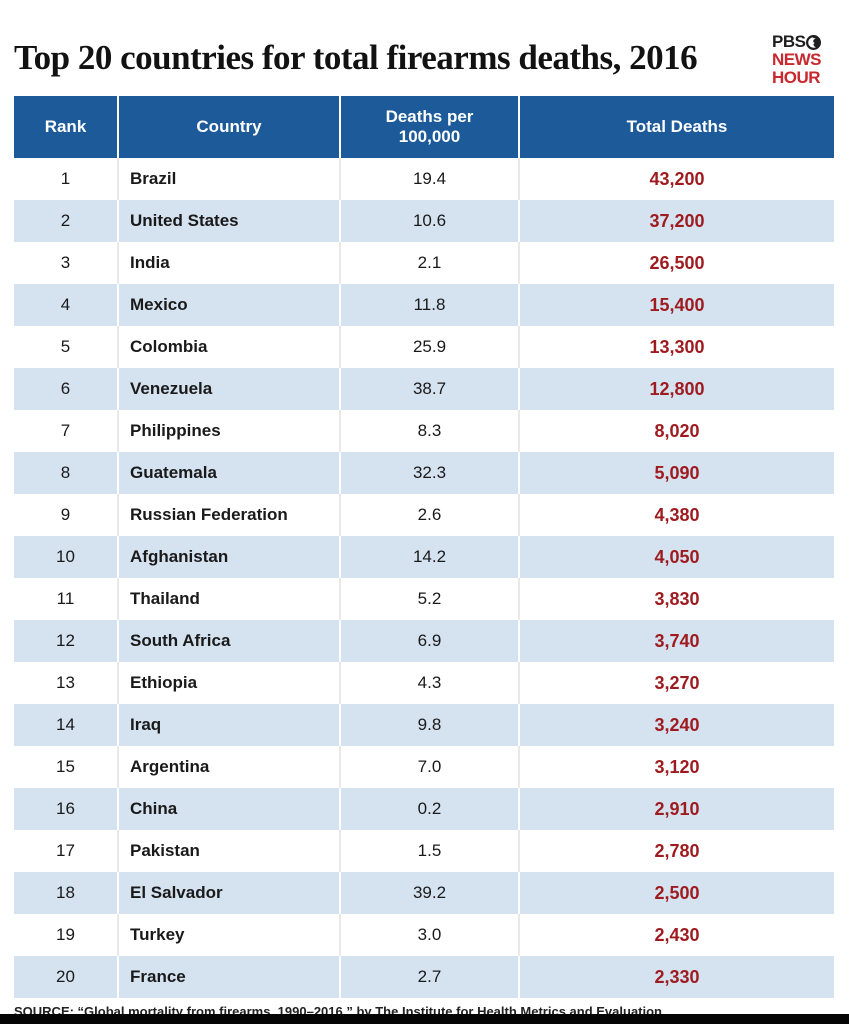 Image resolution: width=849 pixels, height=1024 pixels. I want to click on total-deaths-cell: 8,020, so click(677, 430).